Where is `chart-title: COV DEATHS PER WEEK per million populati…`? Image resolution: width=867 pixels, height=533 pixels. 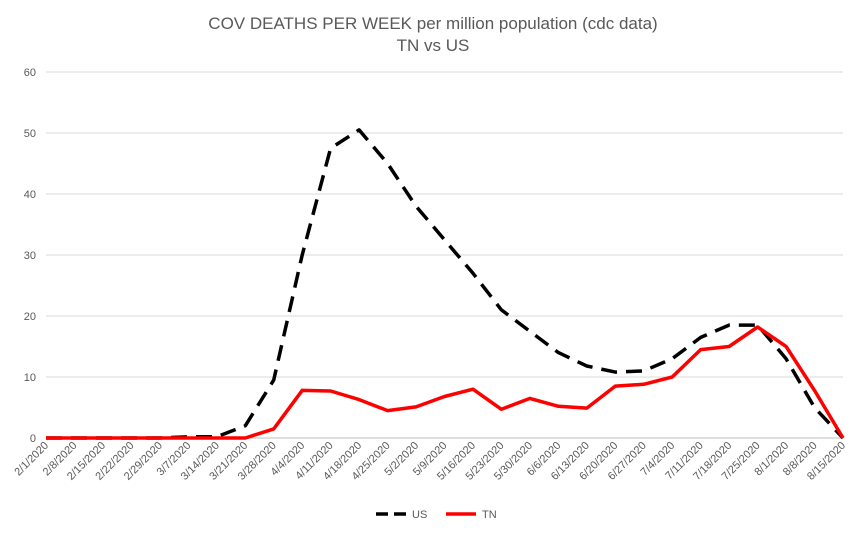
chart-title: COV DEATHS PER WEEK per million populati… is located at coordinates (432, 23).